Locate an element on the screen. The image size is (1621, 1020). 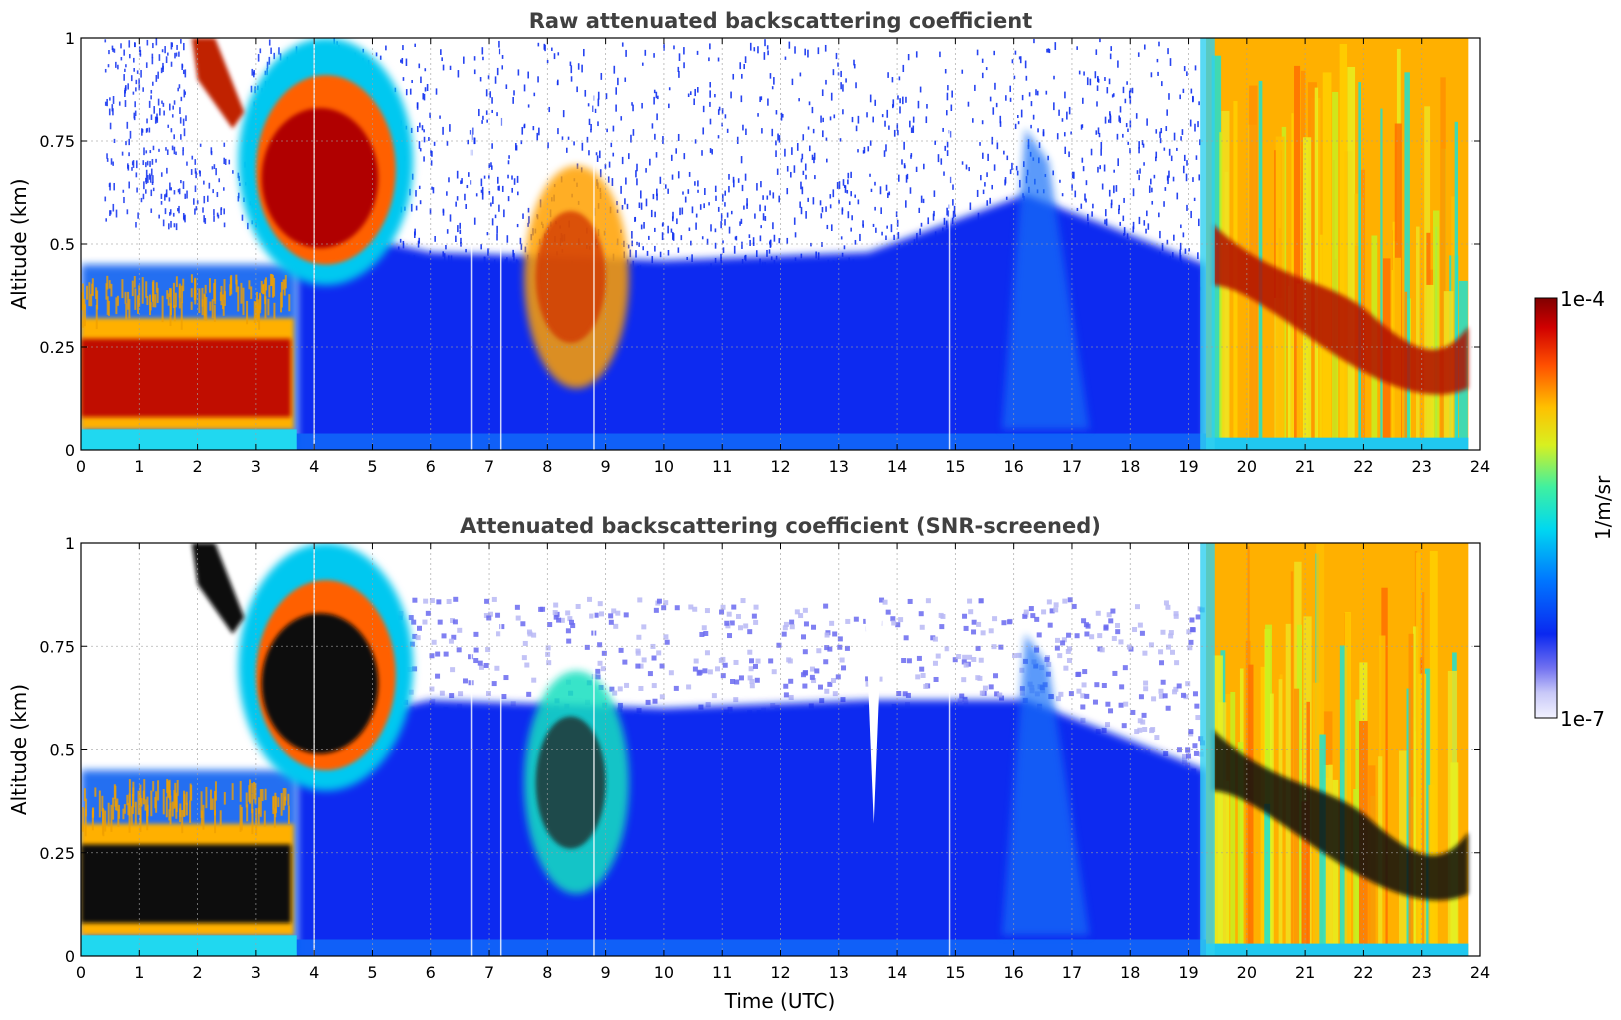
colorbar-min-label: 1e-7 is located at coordinates (1582, 719).